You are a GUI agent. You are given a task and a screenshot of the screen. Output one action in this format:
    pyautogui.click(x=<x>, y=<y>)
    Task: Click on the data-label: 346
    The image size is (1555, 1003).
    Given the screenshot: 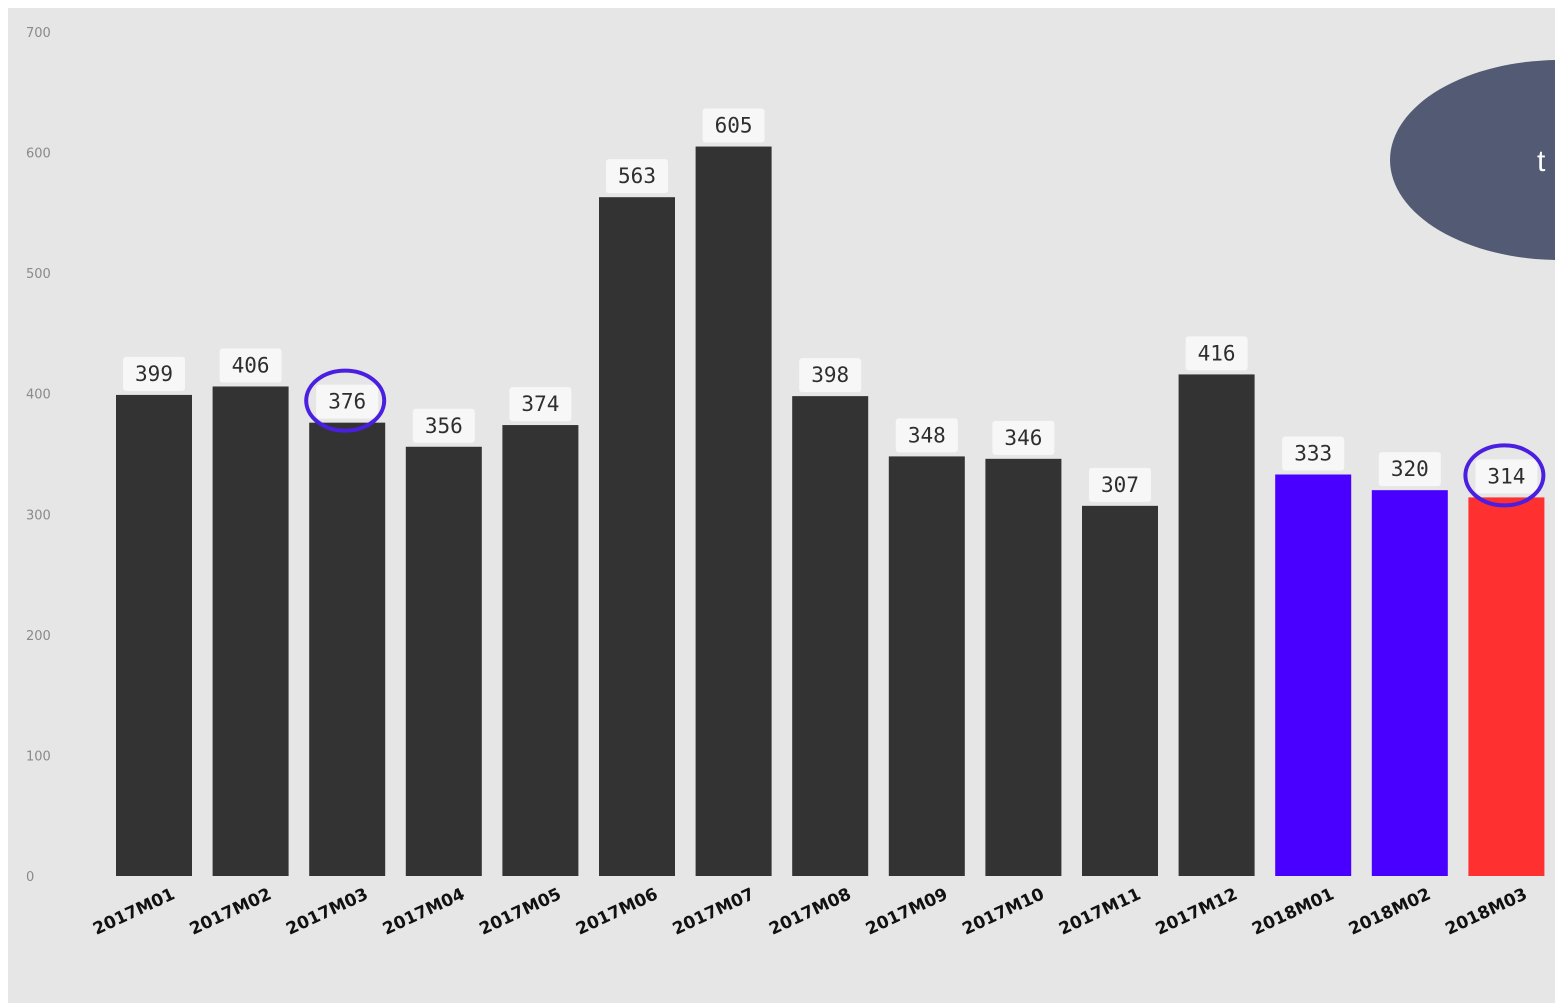 What is the action you would take?
    pyautogui.click(x=1023, y=438)
    